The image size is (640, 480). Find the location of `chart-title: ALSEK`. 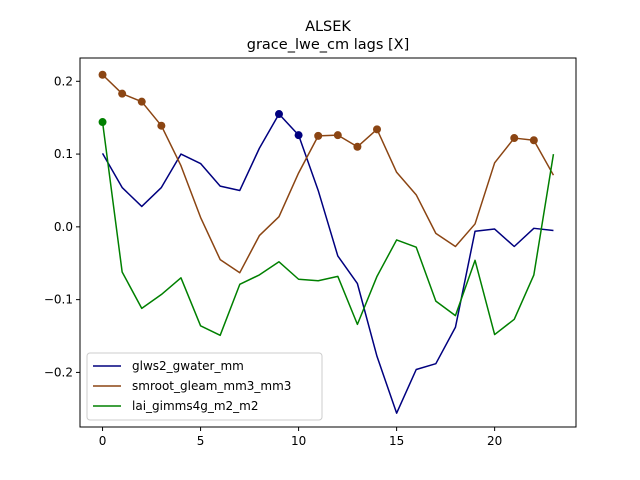

chart-title: ALSEK is located at coordinates (328, 27).